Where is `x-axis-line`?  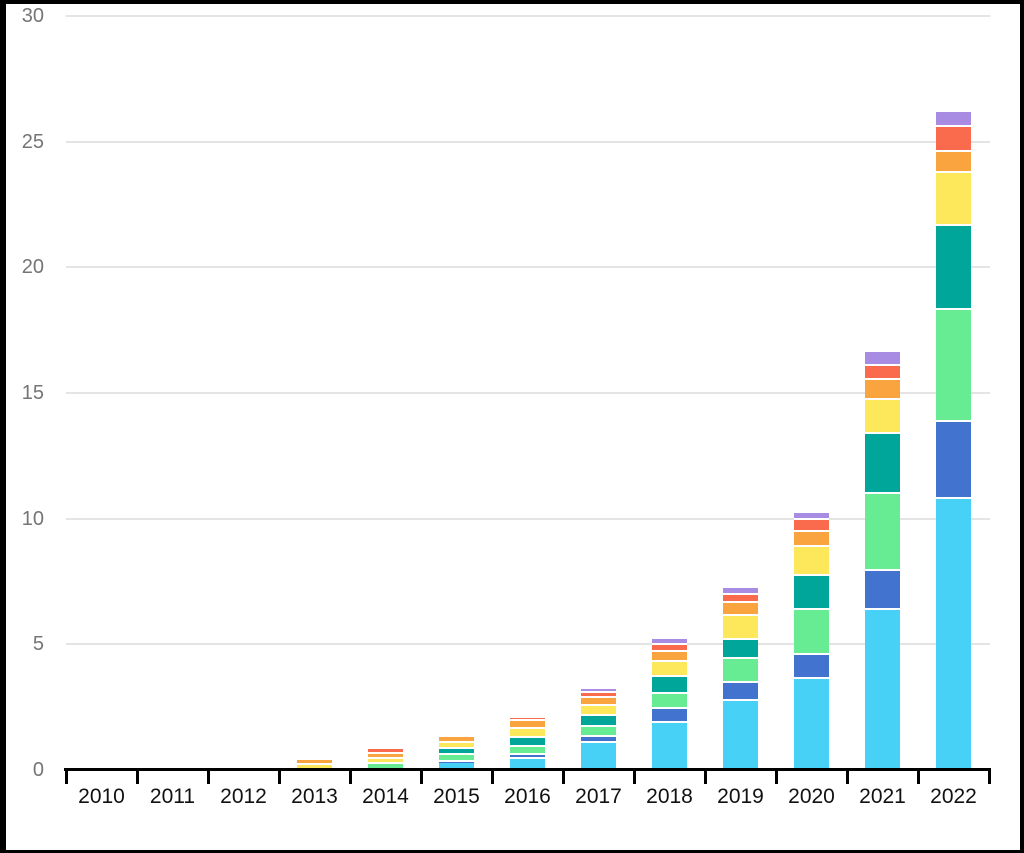 x-axis-line is located at coordinates (527, 769).